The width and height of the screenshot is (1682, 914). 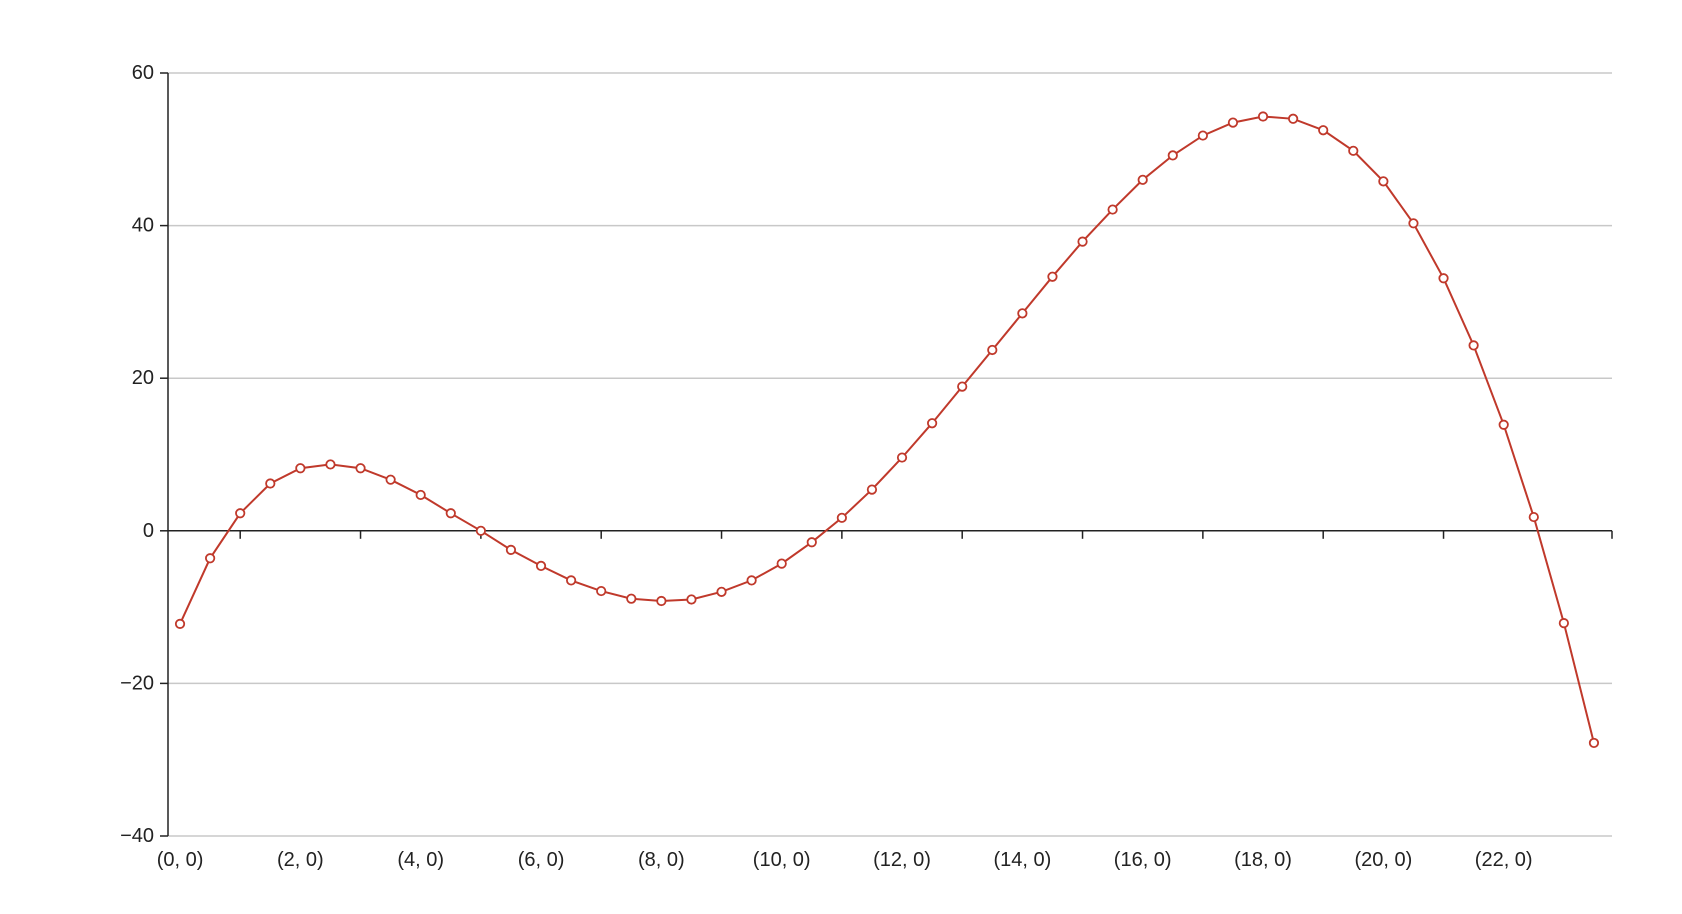 What do you see at coordinates (137, 836) in the screenshot?
I see `y-tick-label: −40` at bounding box center [137, 836].